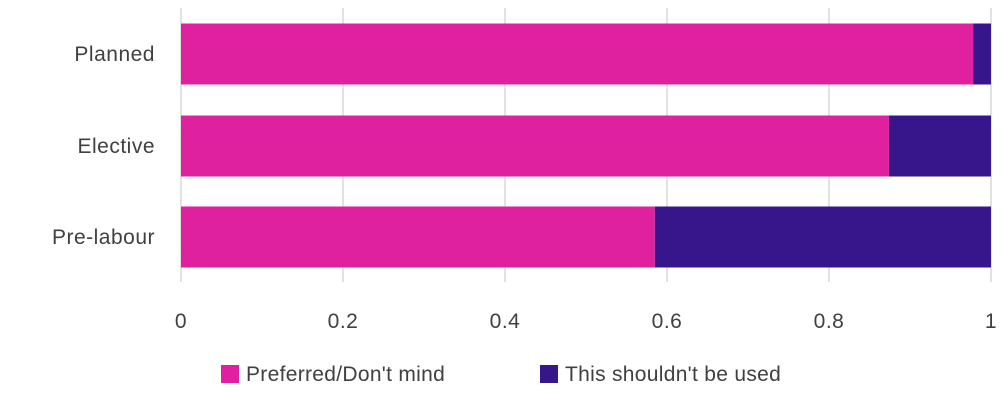 Image resolution: width=1002 pixels, height=393 pixels. I want to click on x-tick-label: 1, so click(991, 321).